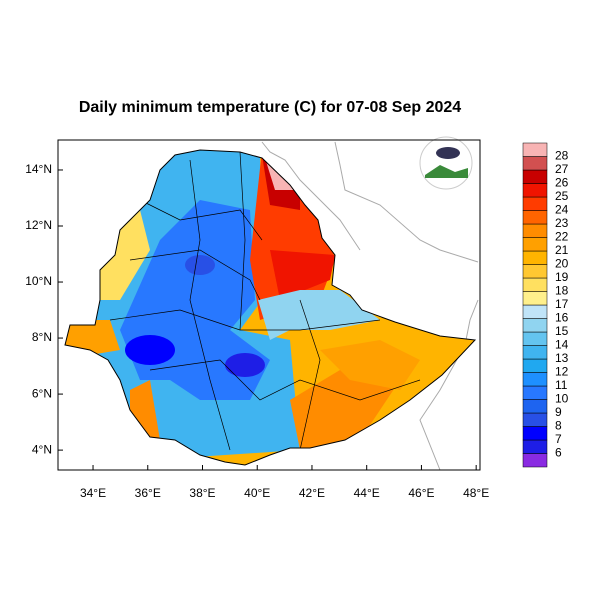 Image resolution: width=600 pixels, height=605 pixels. What do you see at coordinates (42, 337) in the screenshot?
I see `y-tick-label: 8°N` at bounding box center [42, 337].